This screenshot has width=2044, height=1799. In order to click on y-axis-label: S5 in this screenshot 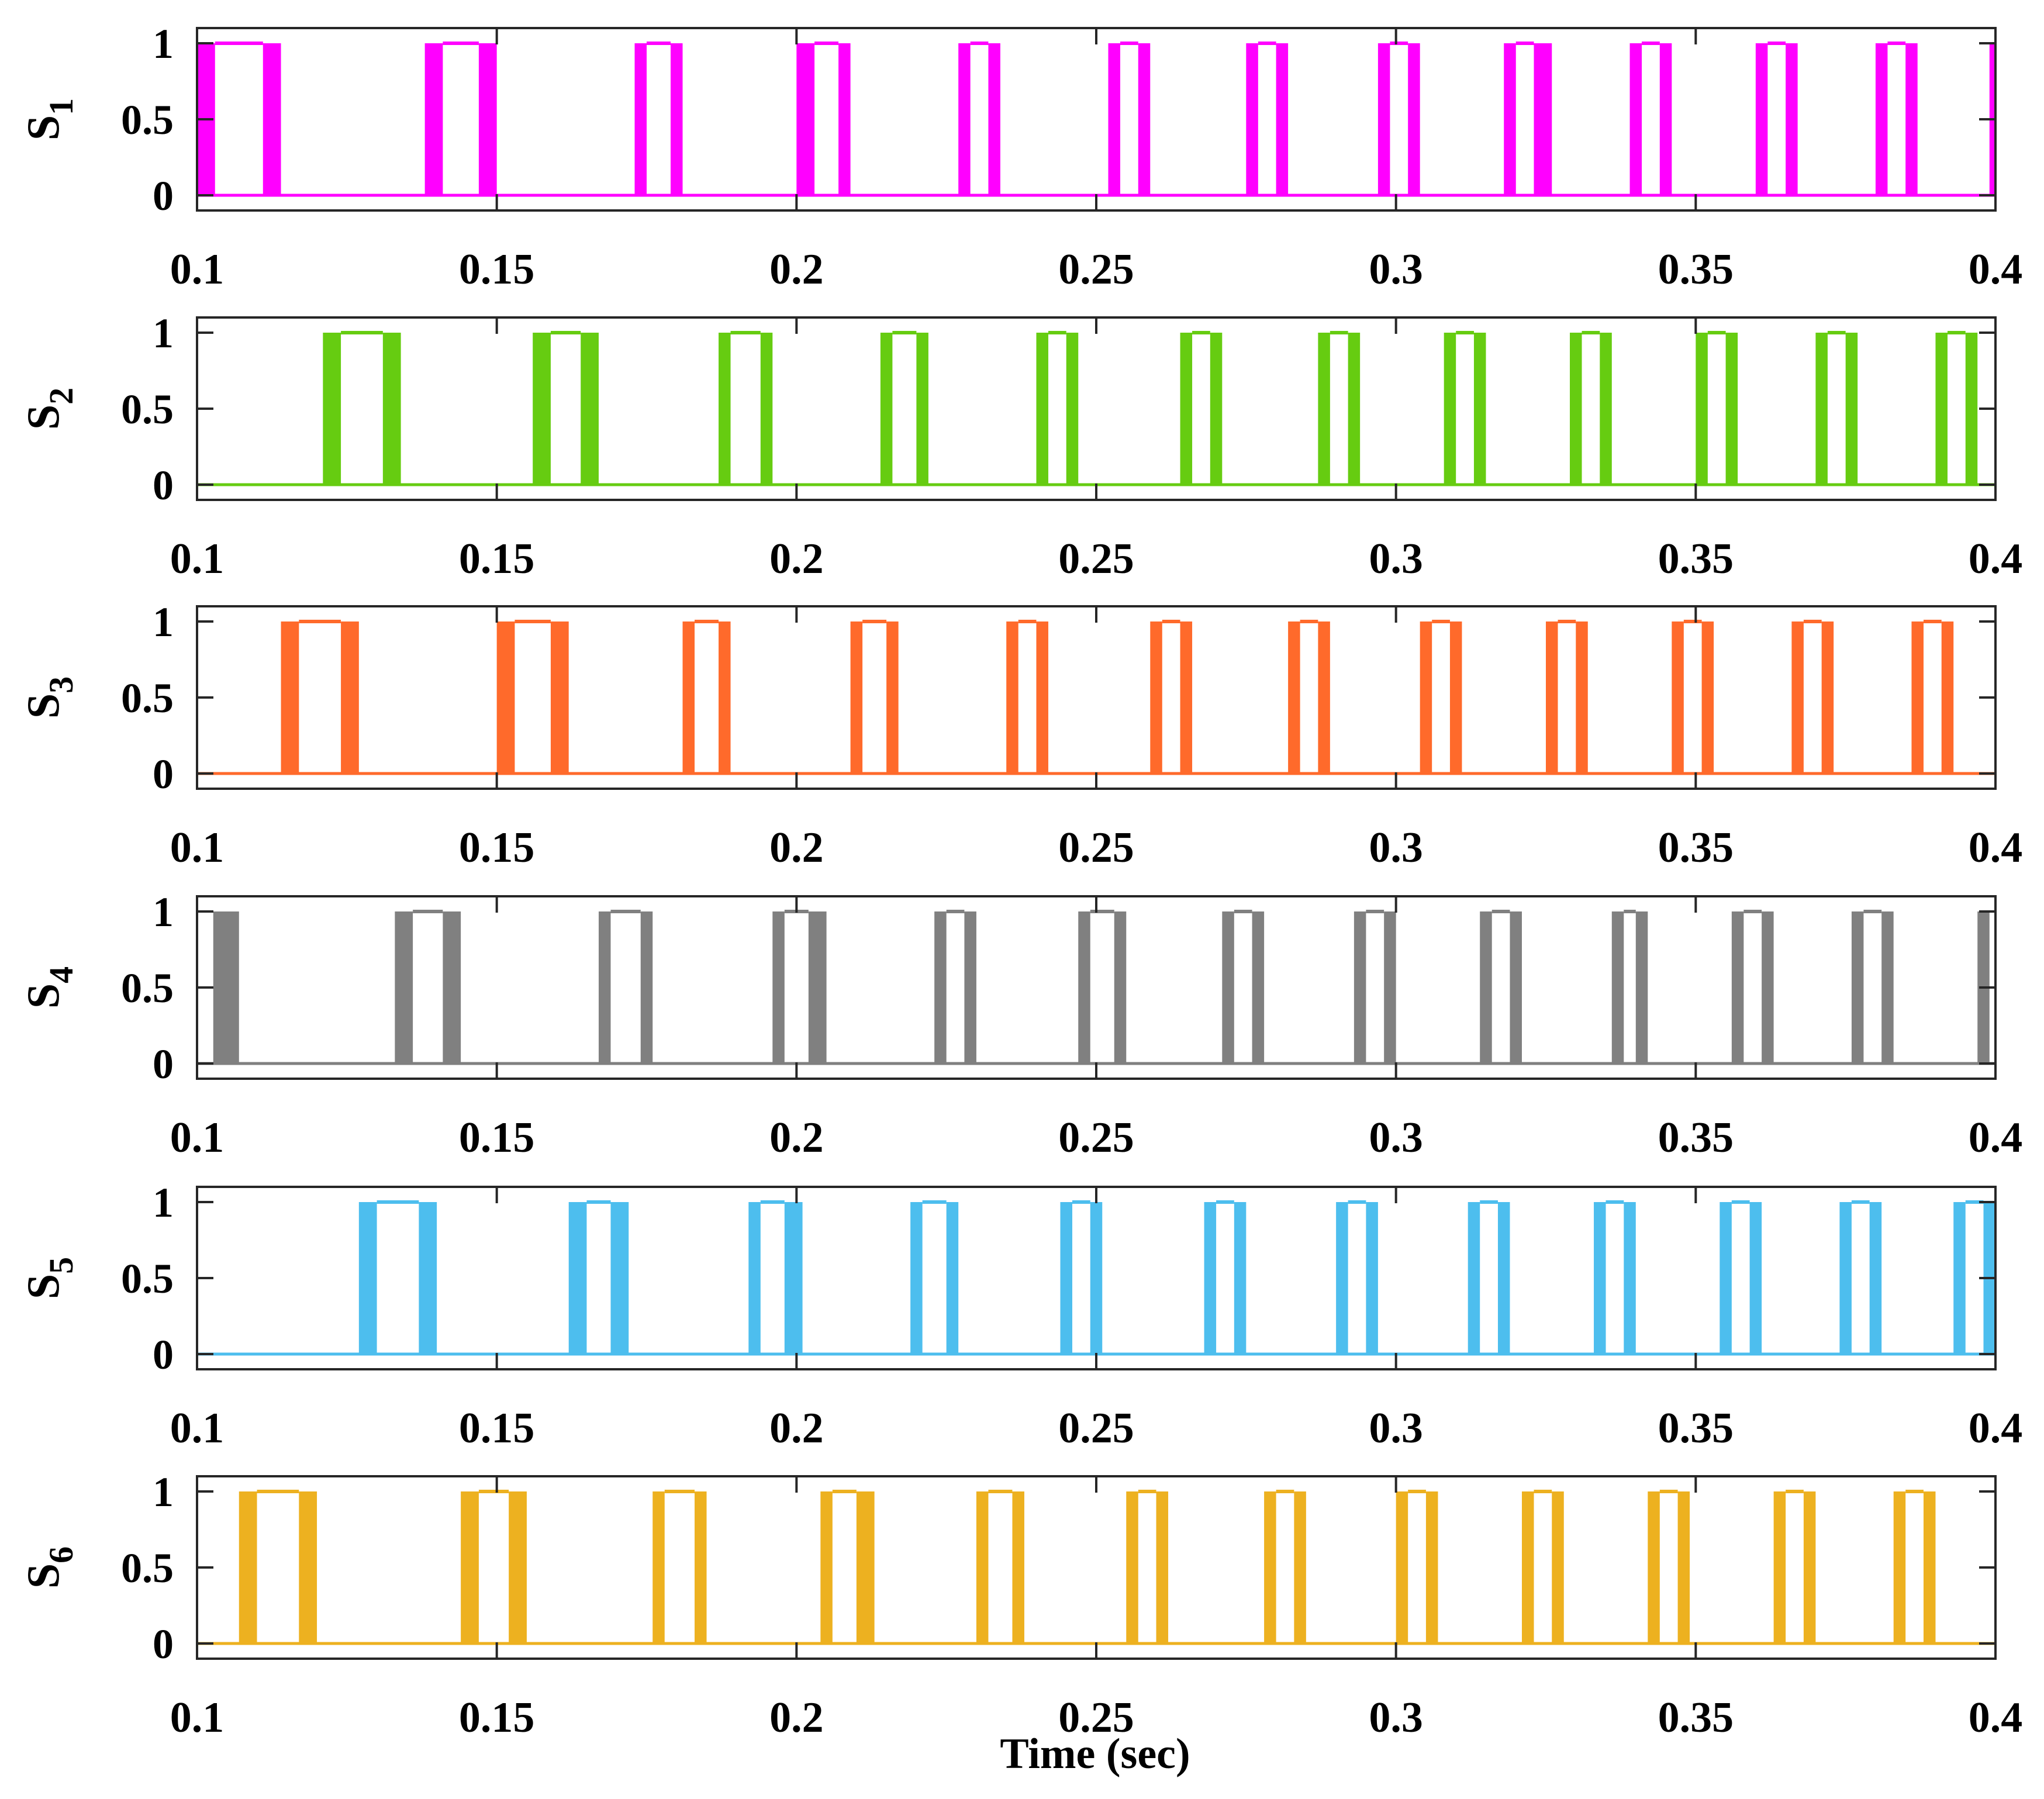, I will do `click(49, 1278)`.